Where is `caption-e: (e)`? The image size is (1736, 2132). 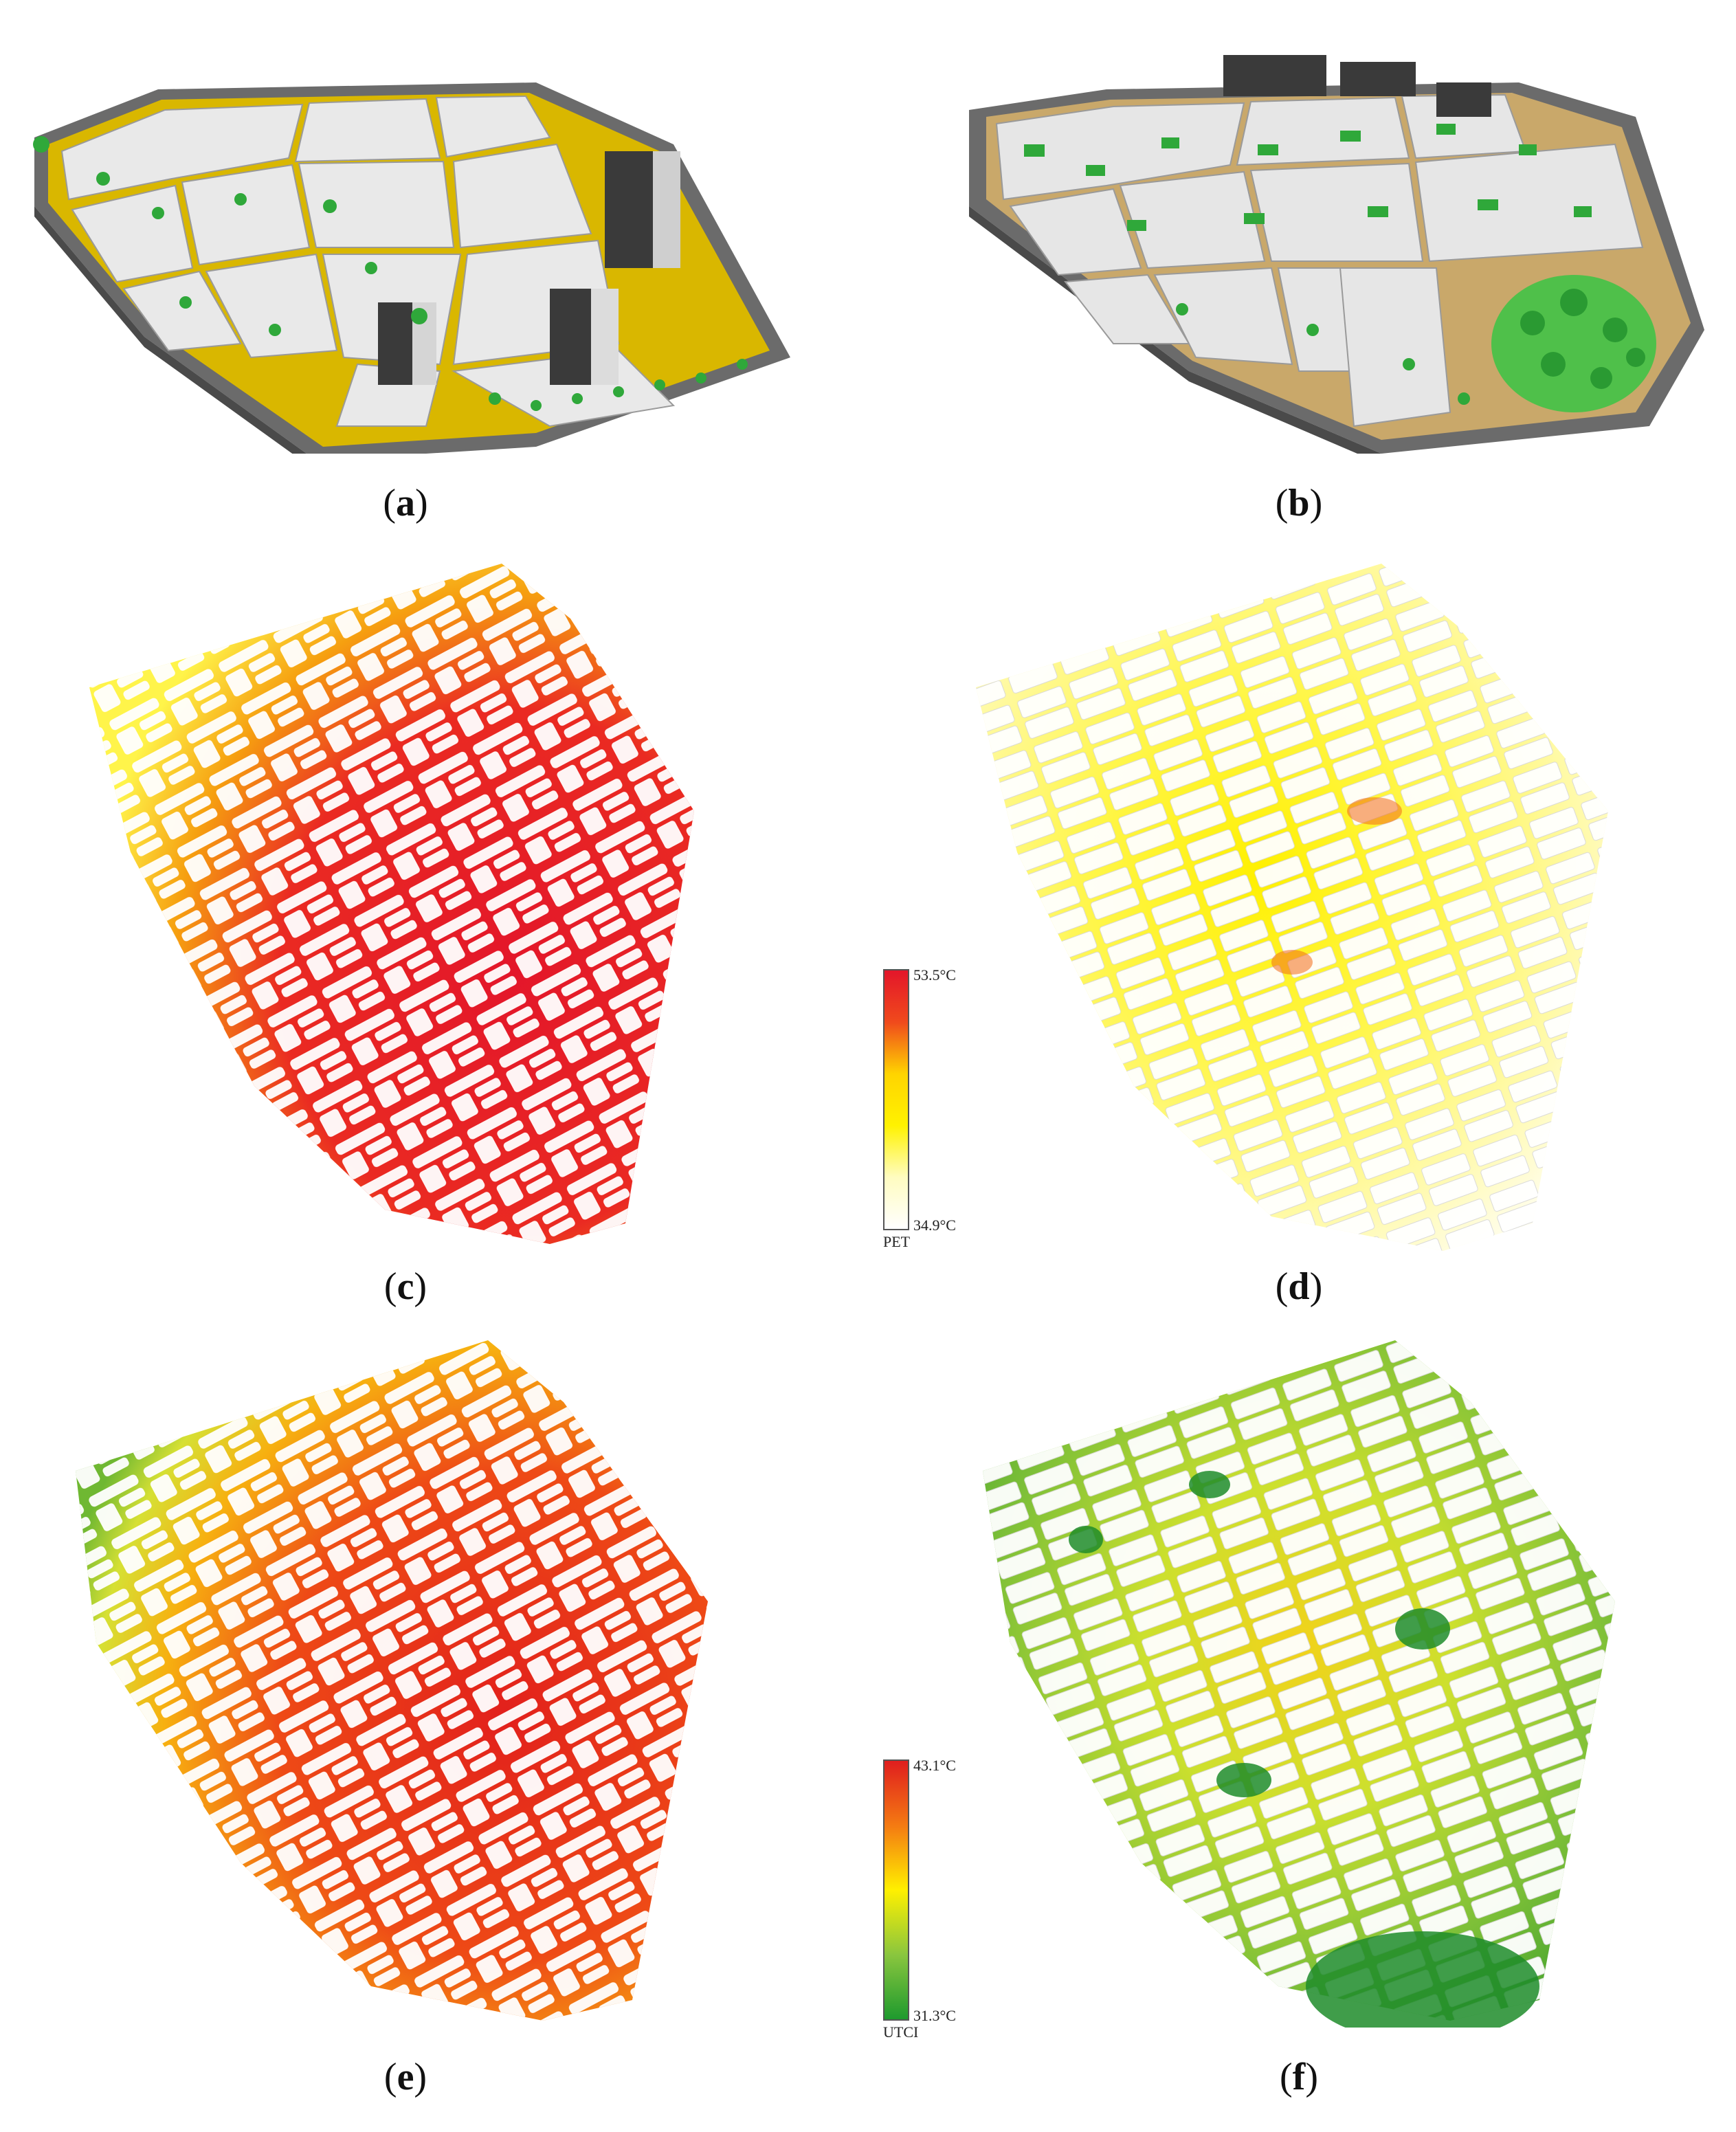 caption-e: (e) is located at coordinates (405, 2077).